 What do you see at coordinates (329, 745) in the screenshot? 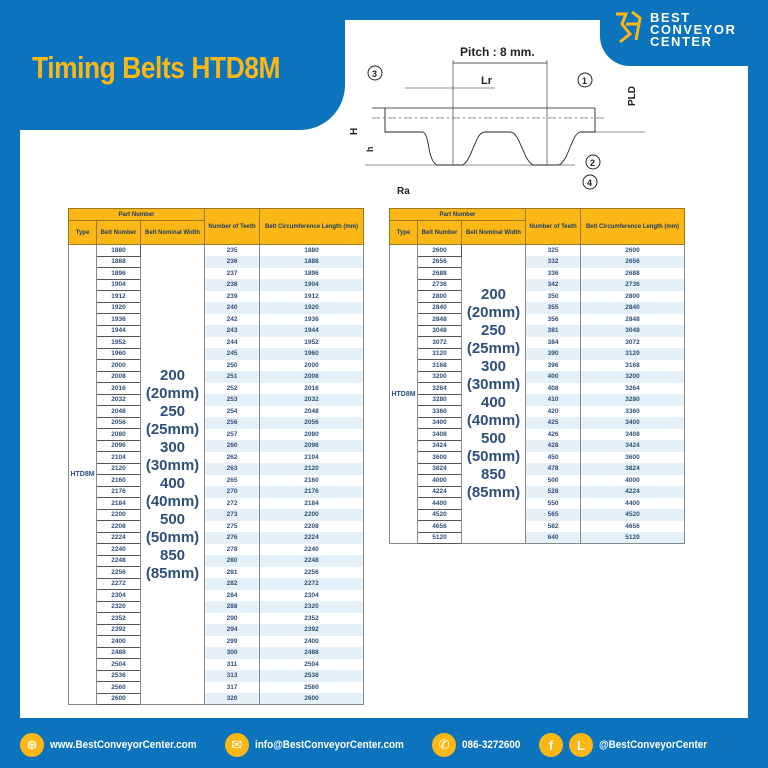
I see `email-link: info@BestConveyorCenter.com` at bounding box center [329, 745].